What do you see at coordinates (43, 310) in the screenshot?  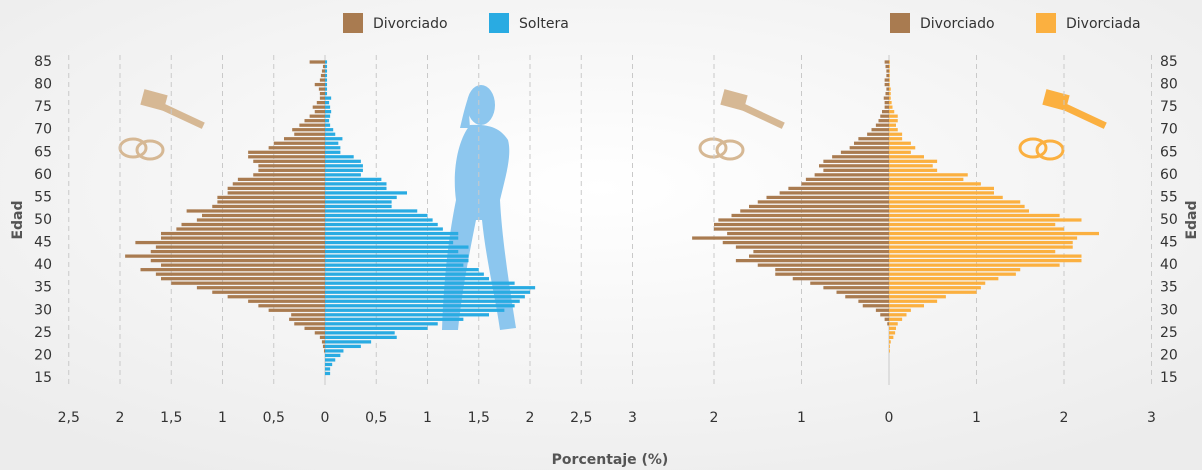 I see `y-tick-label: 30` at bounding box center [43, 310].